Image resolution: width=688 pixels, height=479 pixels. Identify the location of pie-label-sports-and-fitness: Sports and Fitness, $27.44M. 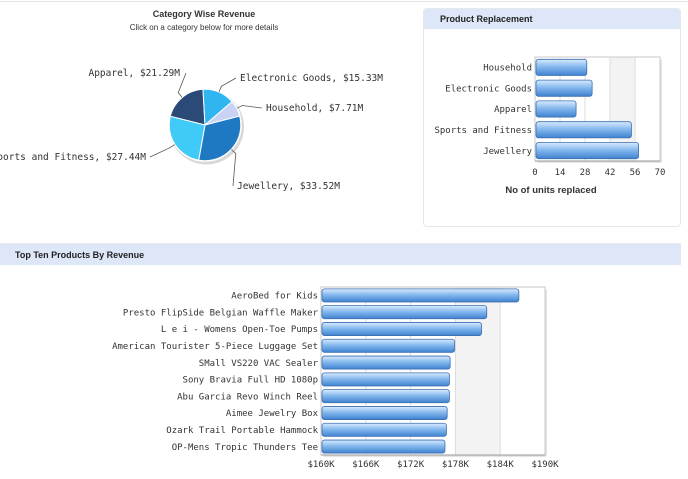
(73, 157).